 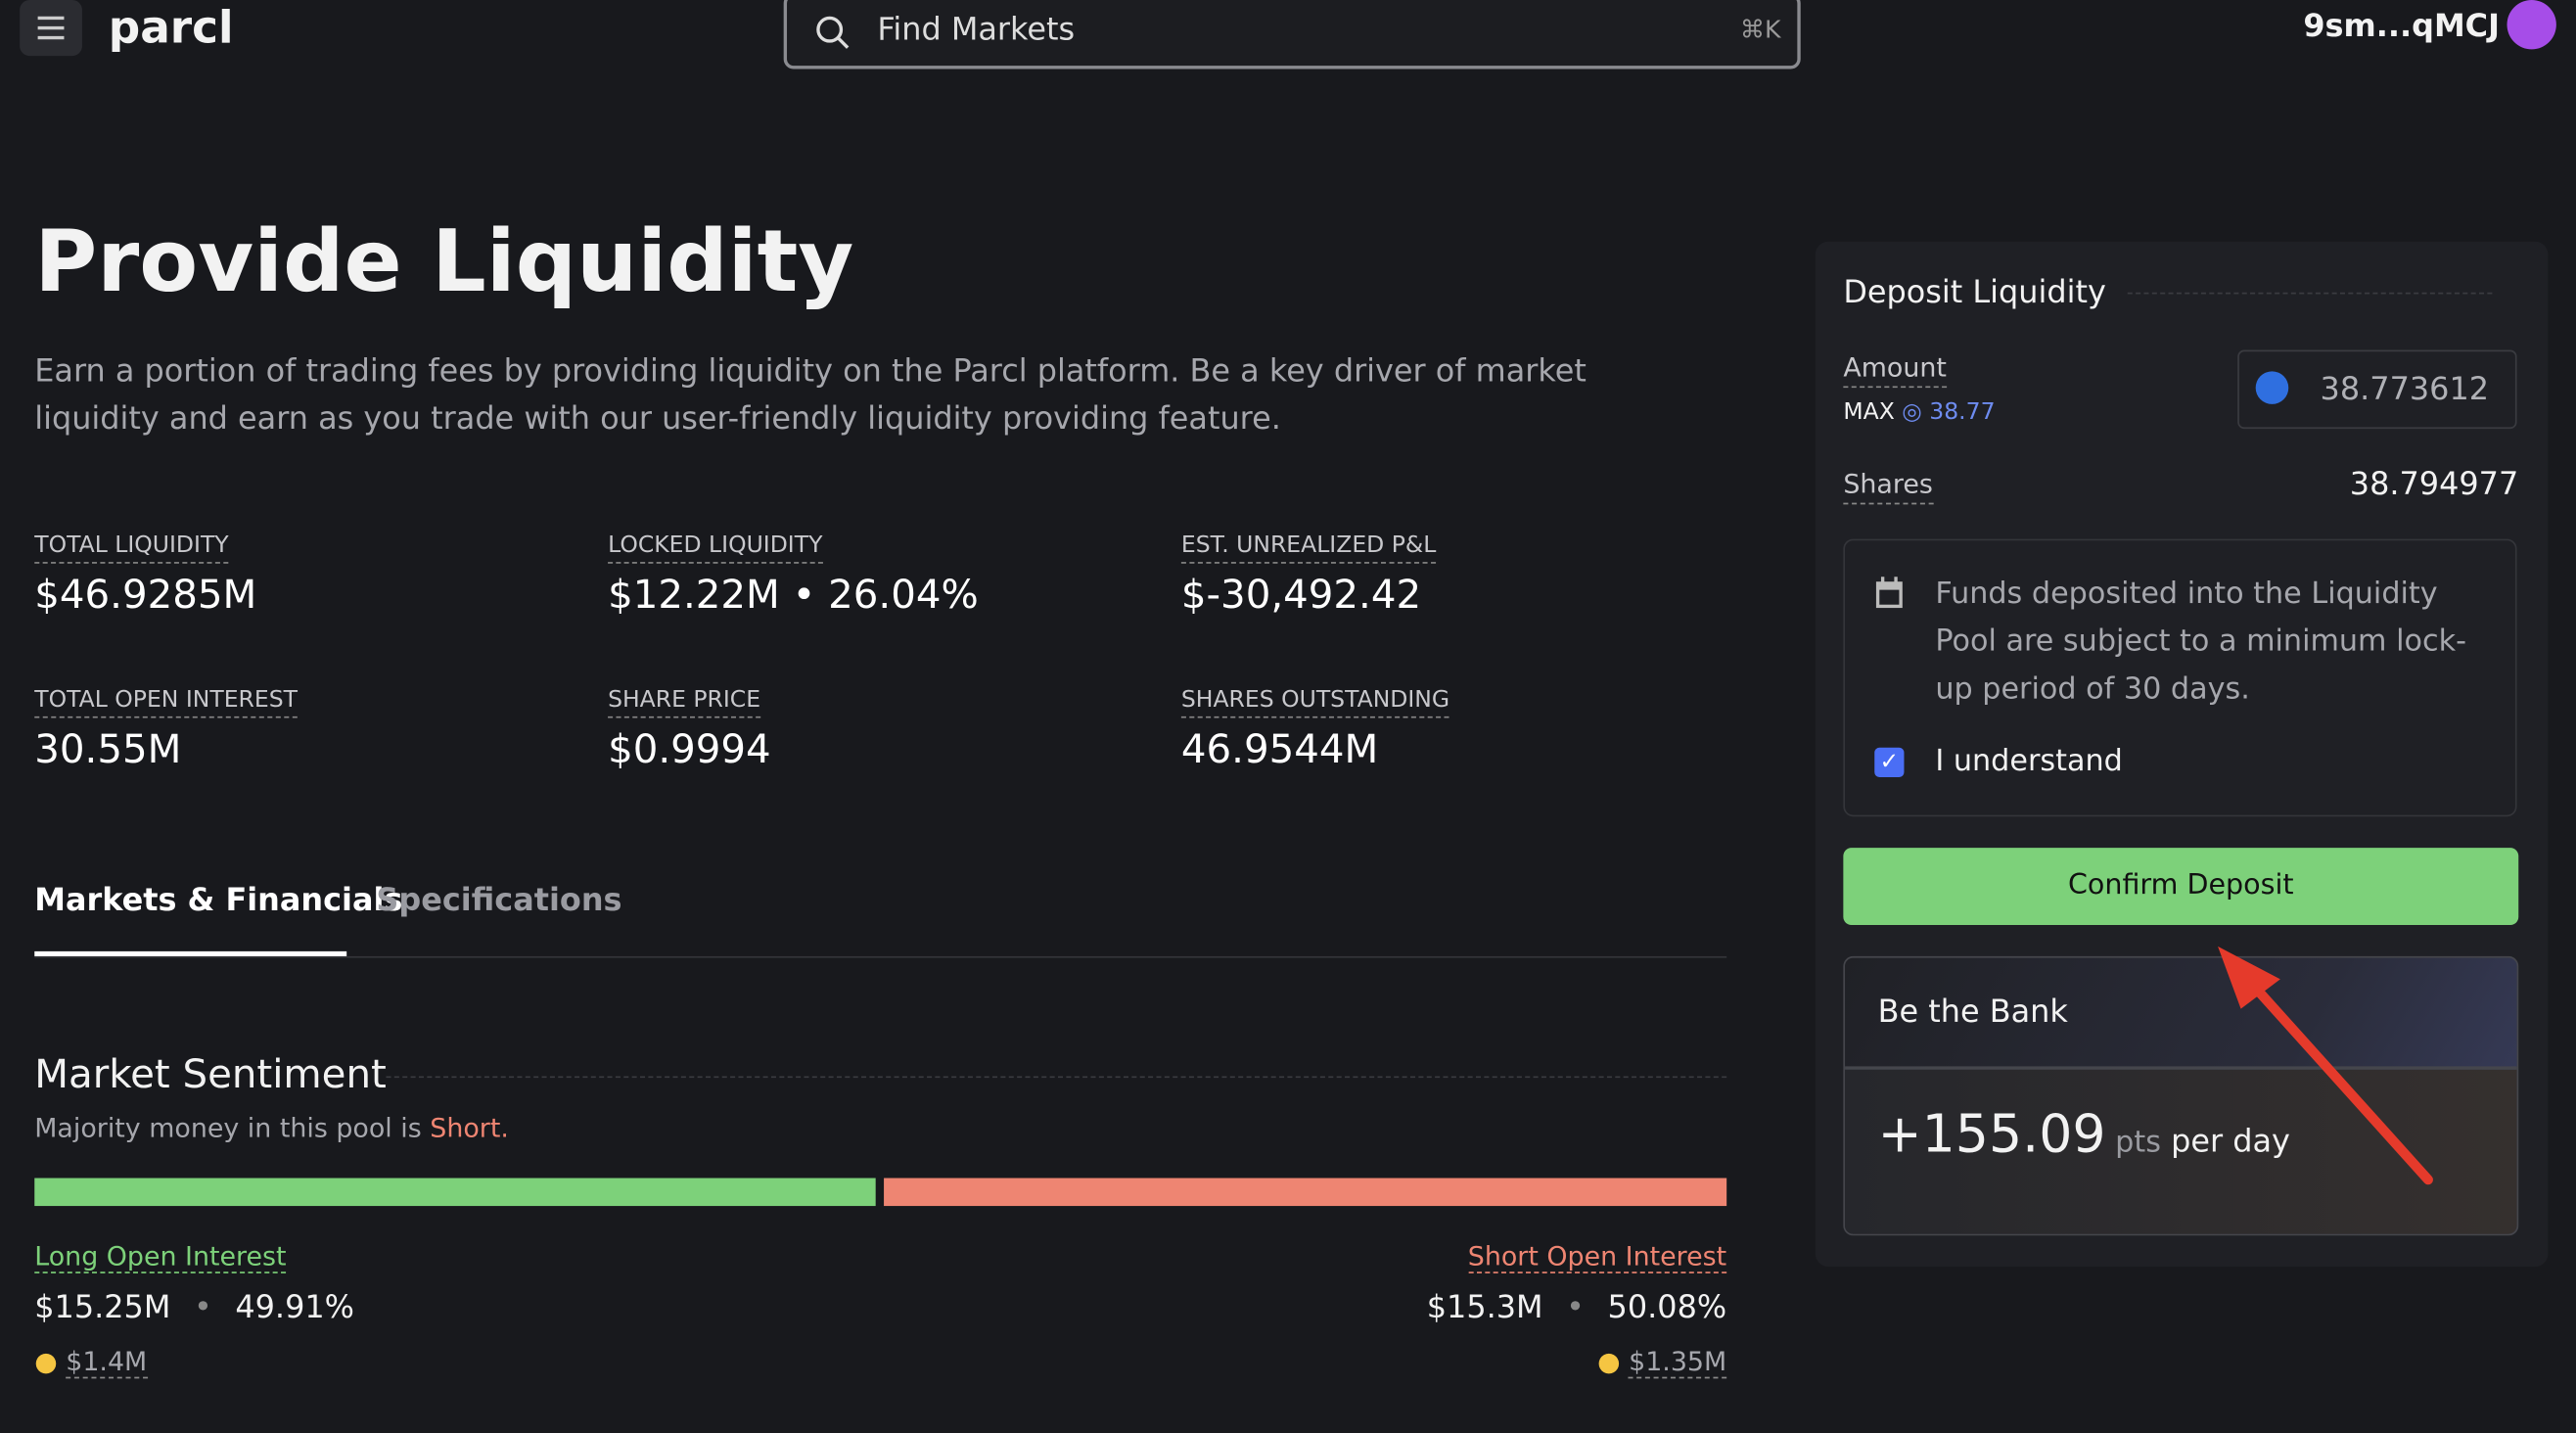 What do you see at coordinates (194, 1307) in the screenshot?
I see `long-values: $15.25M • 49.91%` at bounding box center [194, 1307].